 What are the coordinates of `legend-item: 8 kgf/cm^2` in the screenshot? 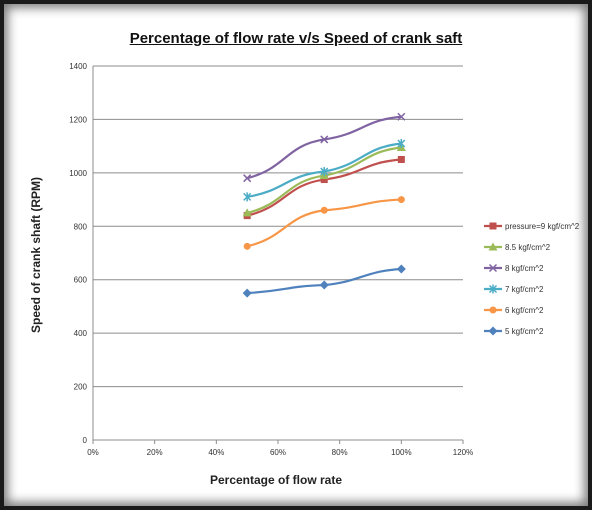 It's located at (514, 268).